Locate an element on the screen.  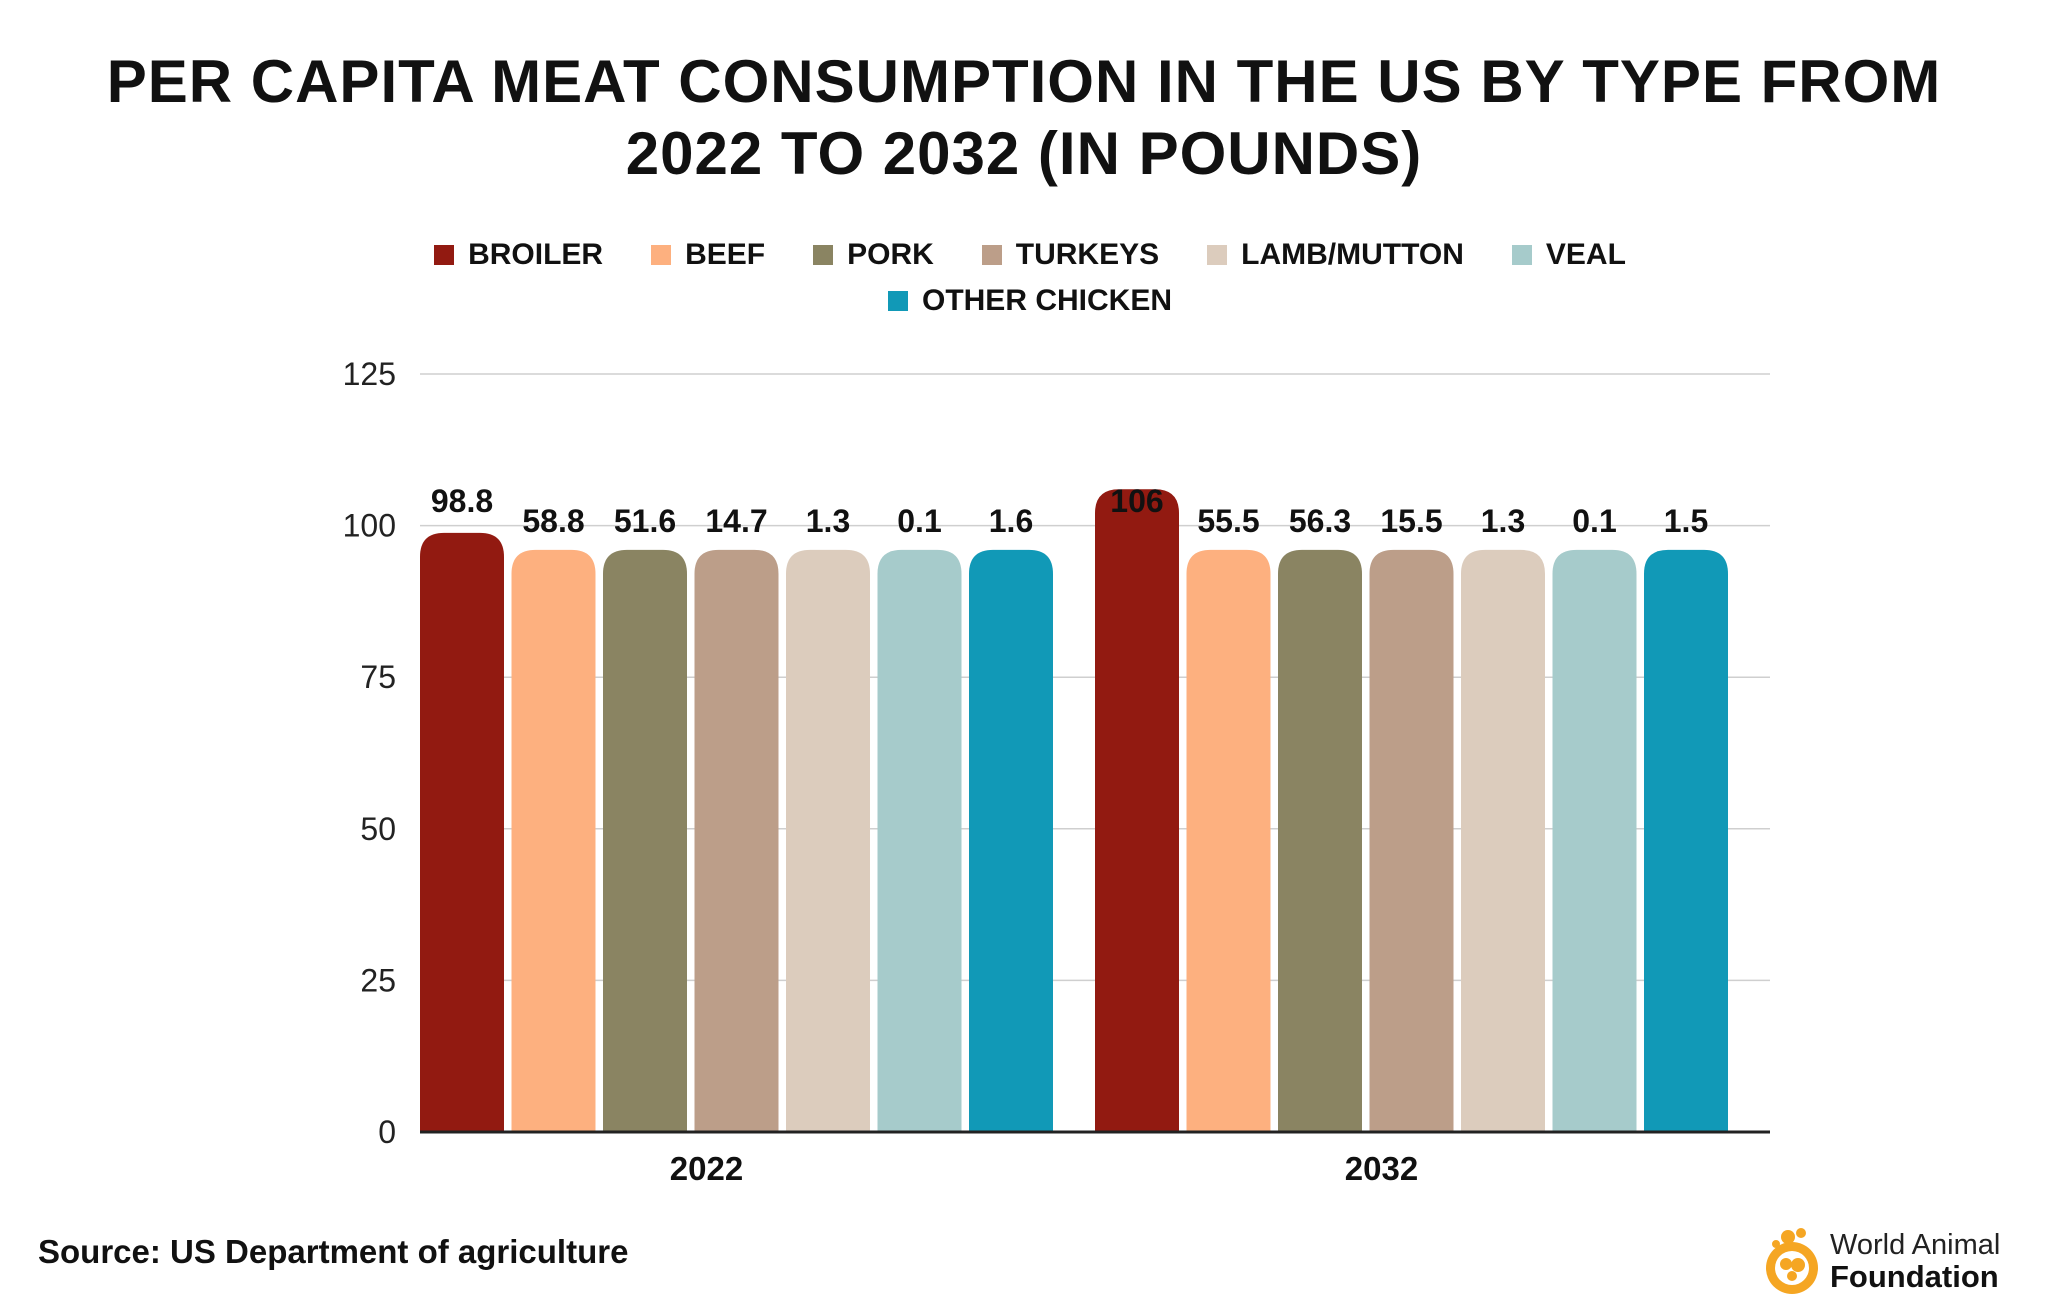
data-label: 58.8 is located at coordinates (553, 521).